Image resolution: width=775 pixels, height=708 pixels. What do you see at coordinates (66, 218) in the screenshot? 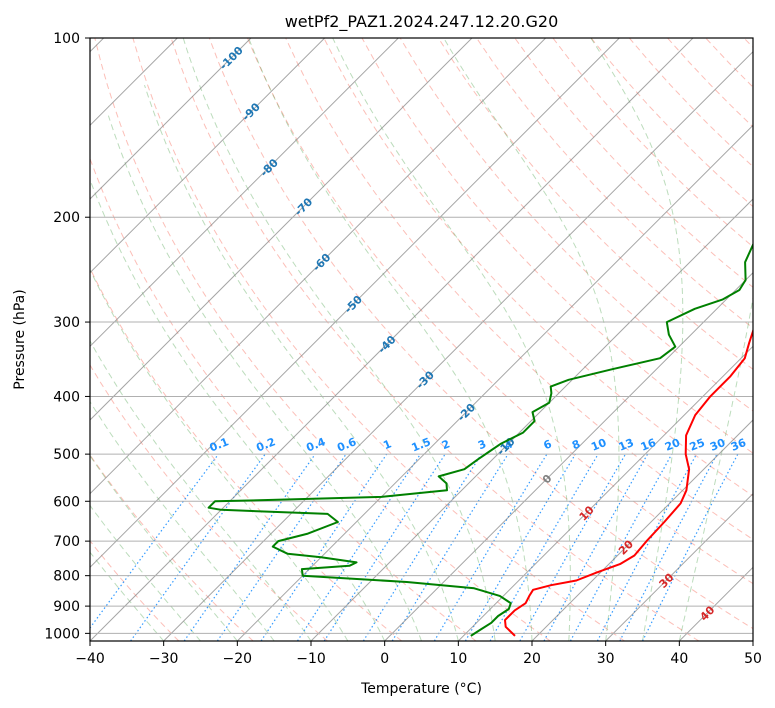
I see `y-tick-label: 200` at bounding box center [66, 218].